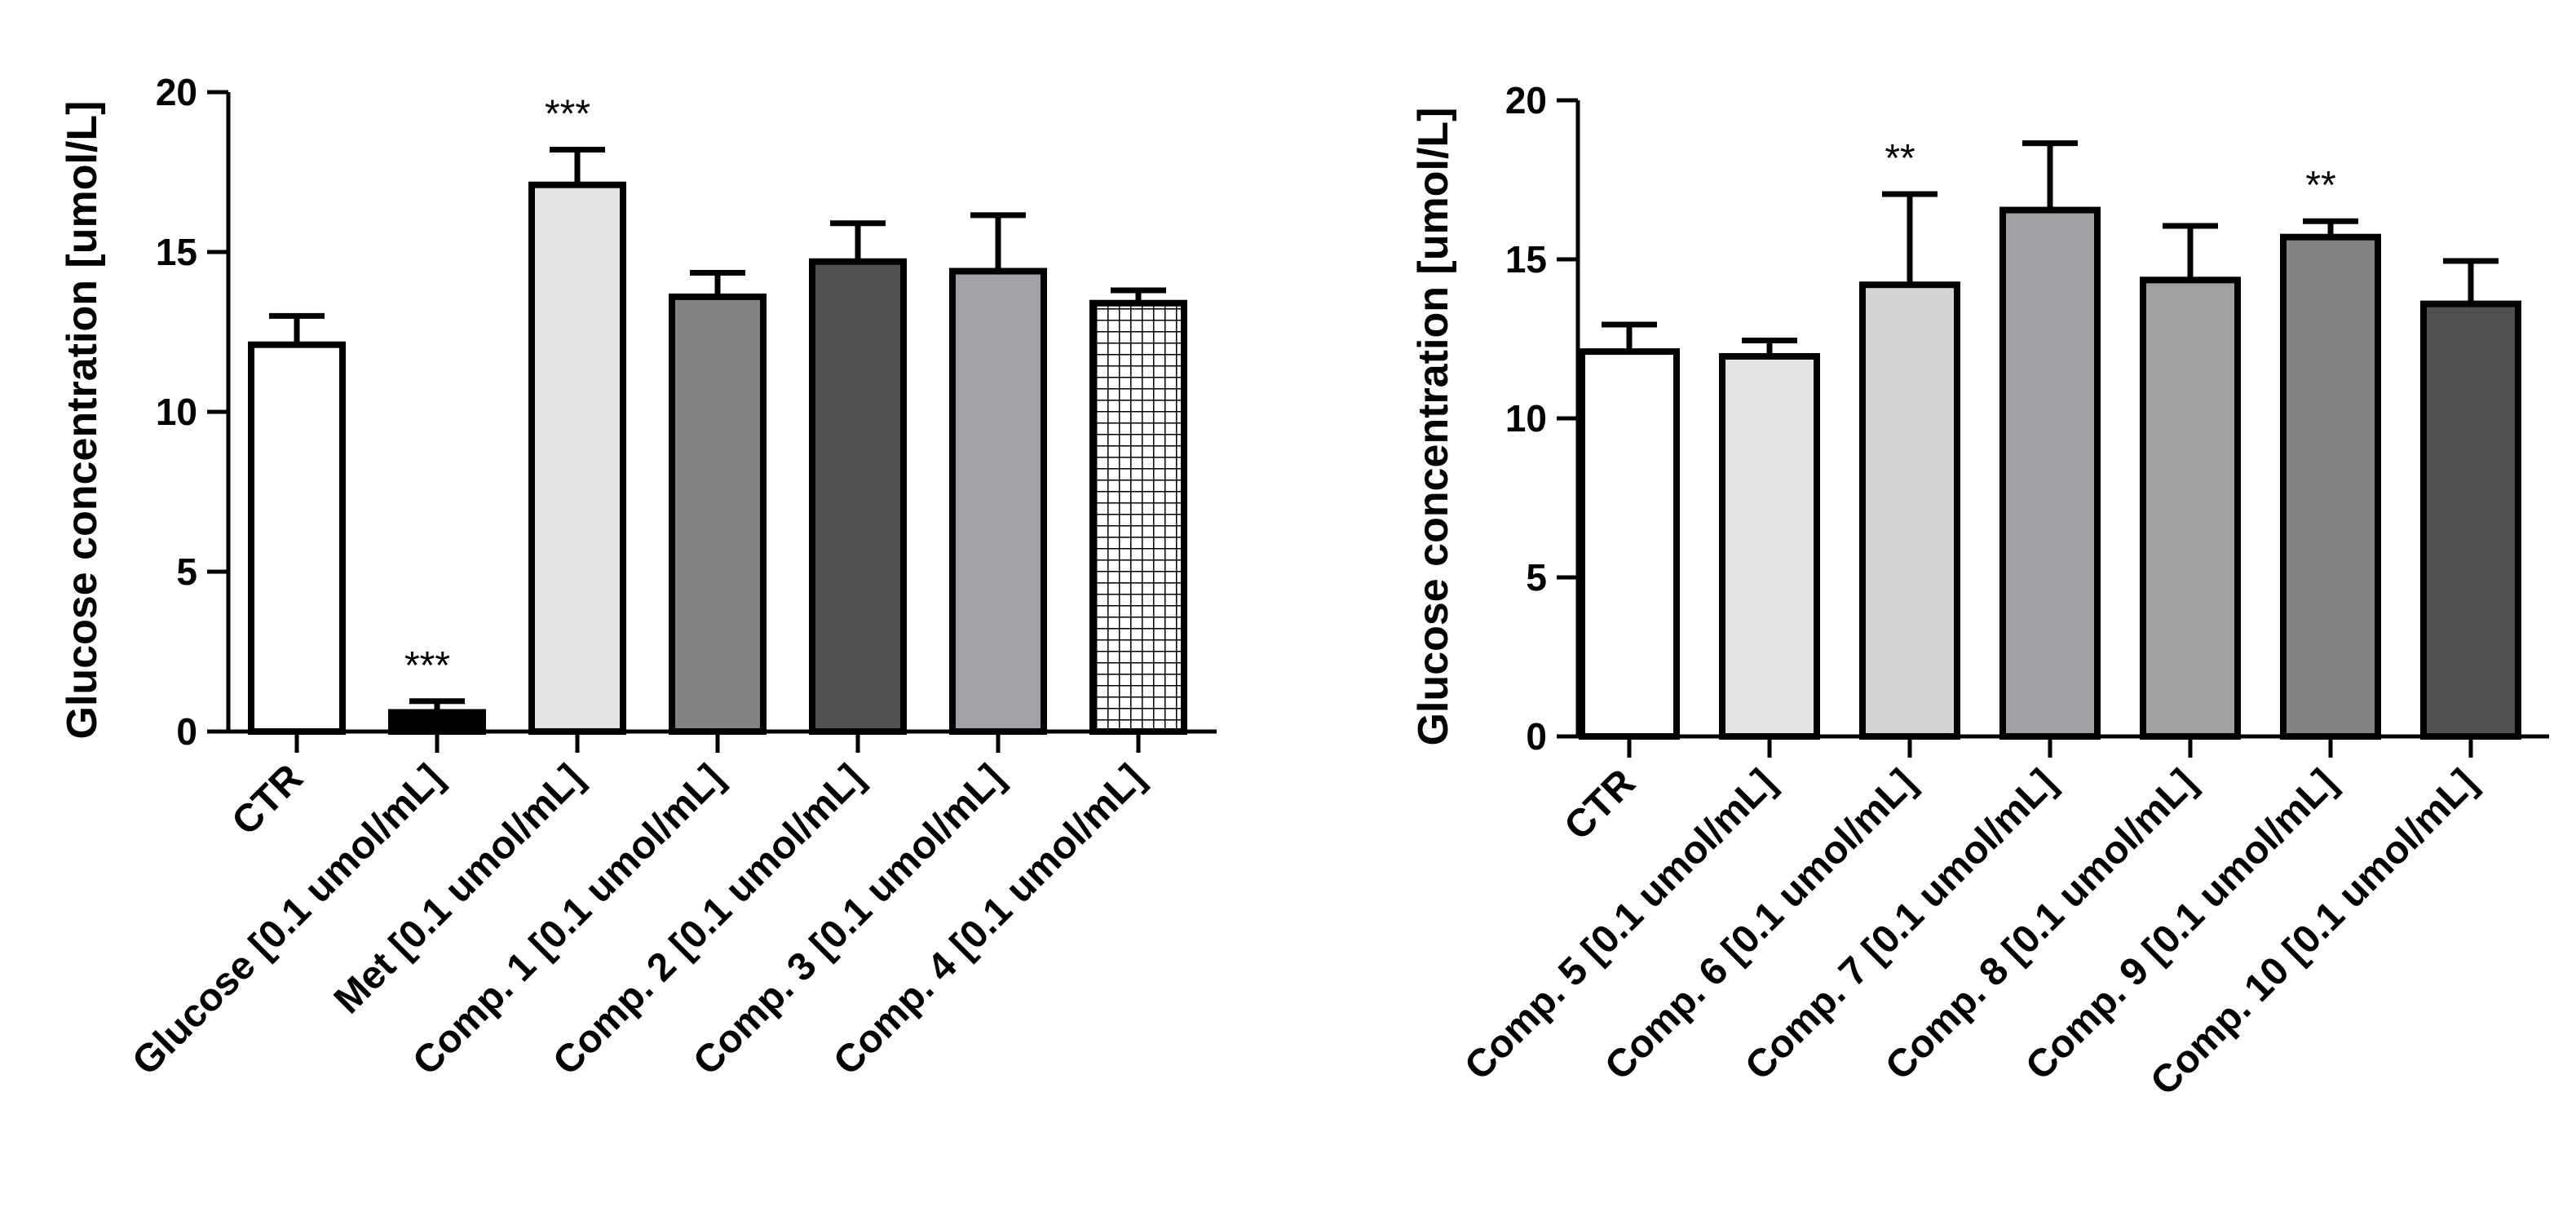  I want to click on x-tick-label: Met [0.1 umol/mL], so click(459, 889).